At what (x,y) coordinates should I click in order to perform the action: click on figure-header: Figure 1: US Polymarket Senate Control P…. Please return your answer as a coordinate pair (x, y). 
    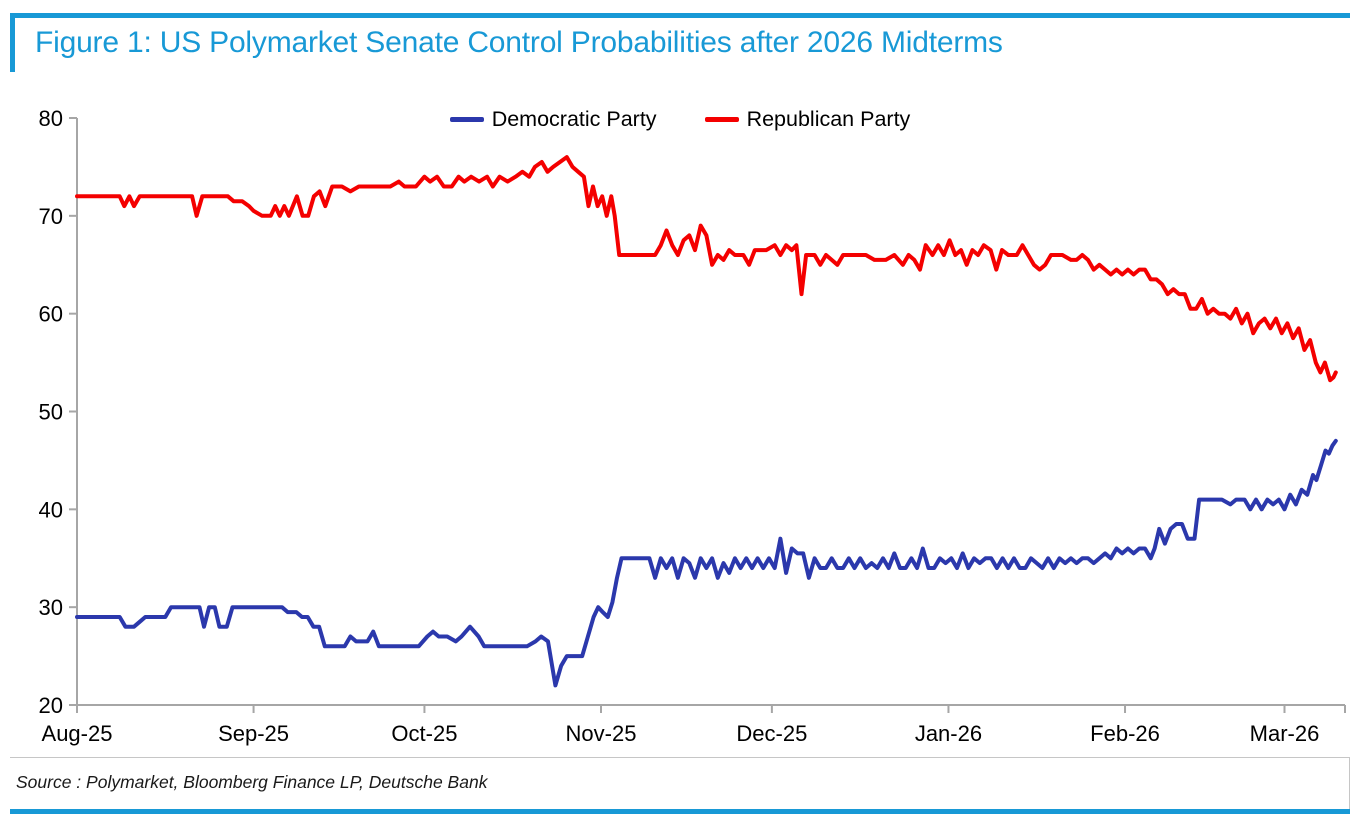
    Looking at the image, I should click on (680, 42).